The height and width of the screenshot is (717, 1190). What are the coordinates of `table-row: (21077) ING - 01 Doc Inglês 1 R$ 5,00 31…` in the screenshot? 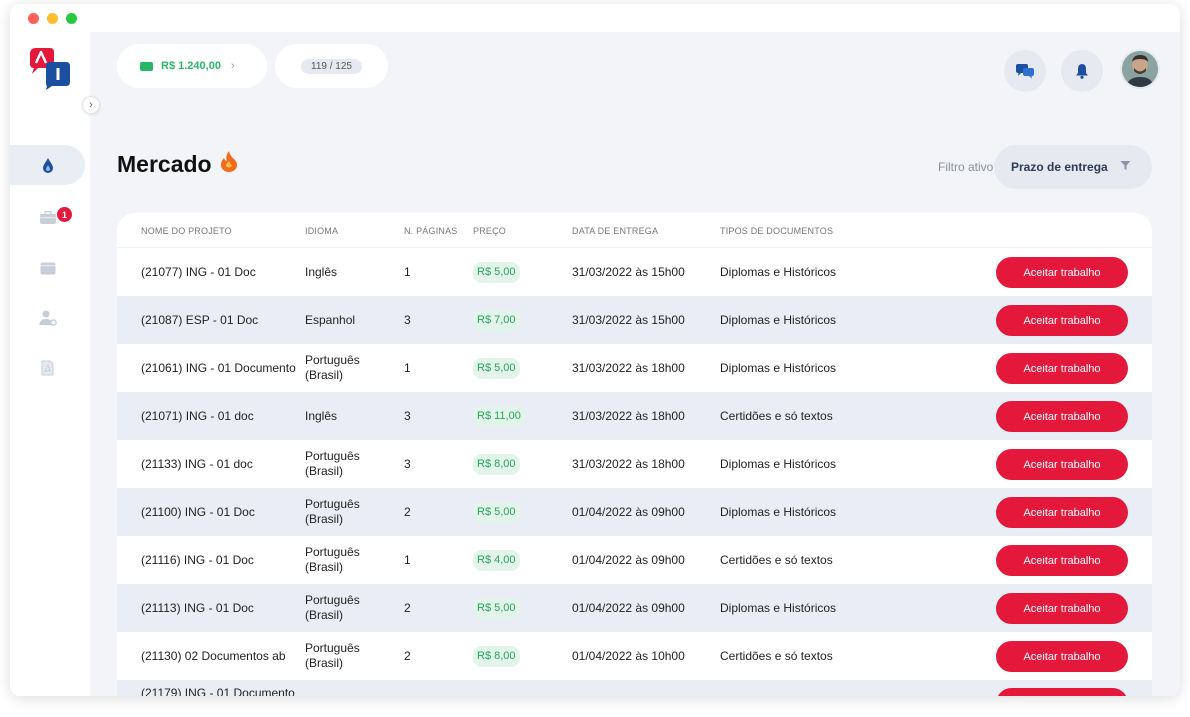 It's located at (634, 272).